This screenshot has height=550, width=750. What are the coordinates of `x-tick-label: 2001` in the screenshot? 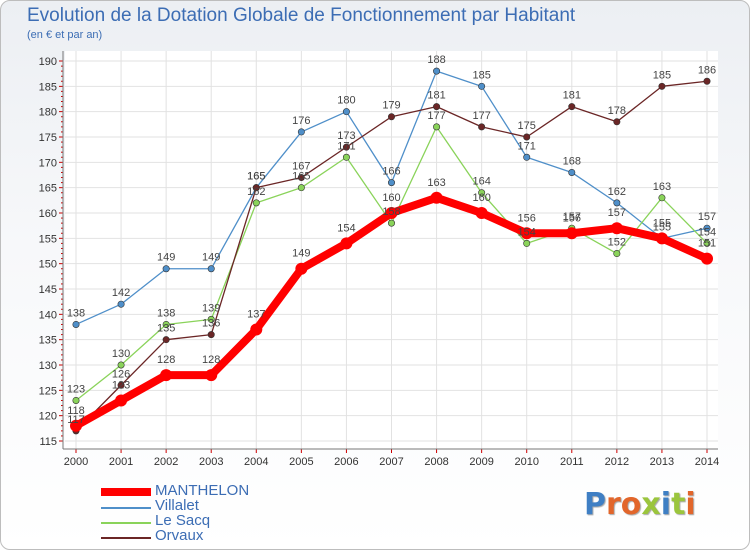 It's located at (121, 462).